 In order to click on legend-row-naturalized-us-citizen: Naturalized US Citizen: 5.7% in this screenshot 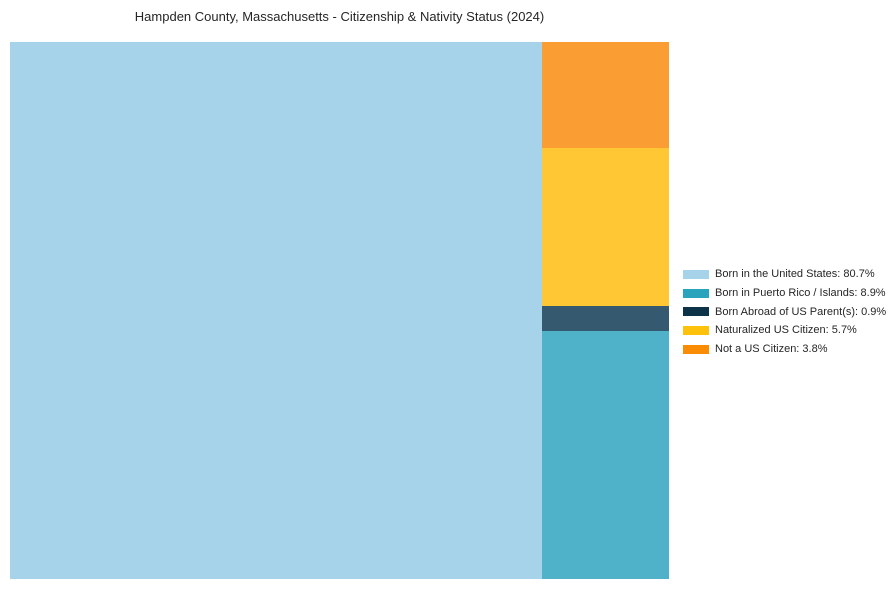, I will do `click(784, 330)`.